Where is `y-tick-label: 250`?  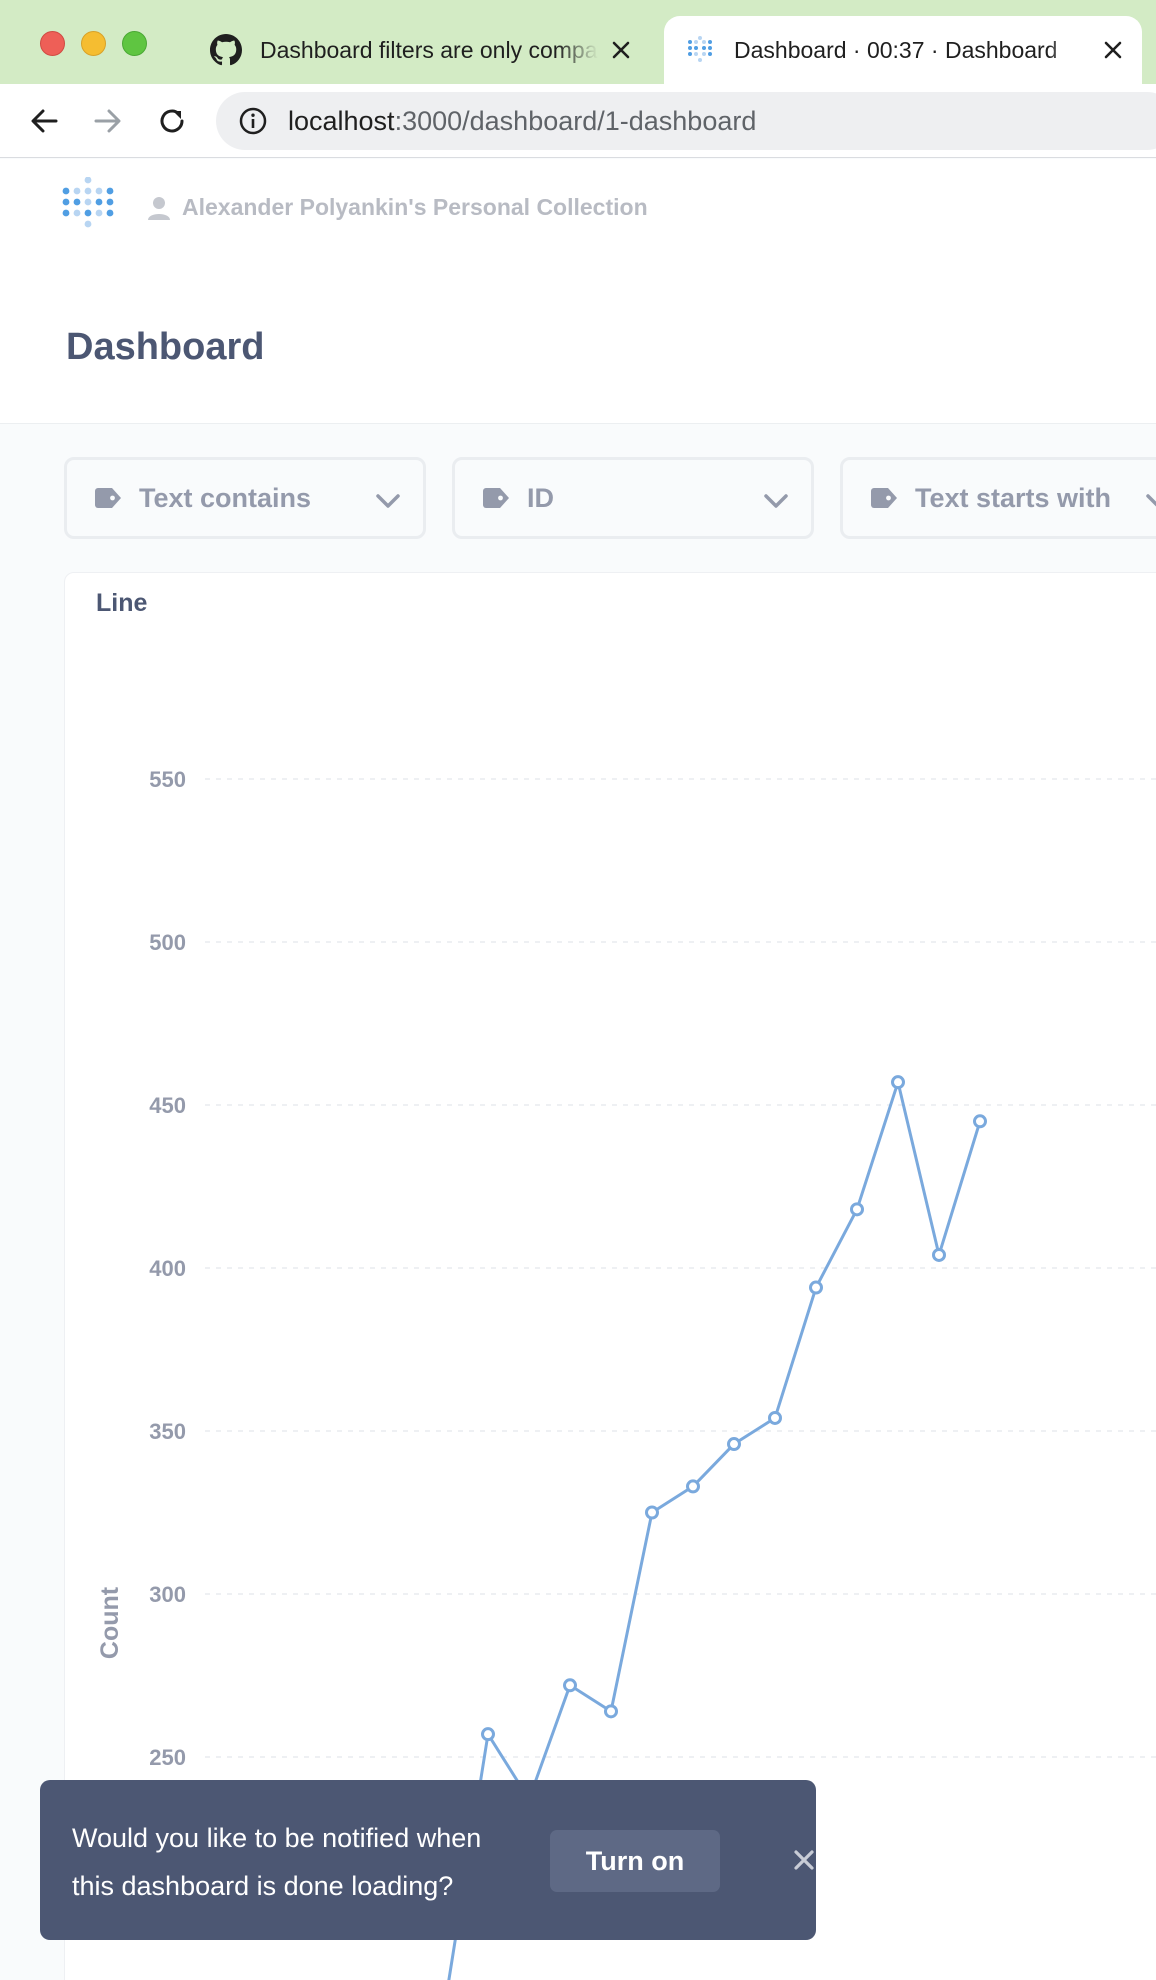 y-tick-label: 250 is located at coordinates (167, 1757).